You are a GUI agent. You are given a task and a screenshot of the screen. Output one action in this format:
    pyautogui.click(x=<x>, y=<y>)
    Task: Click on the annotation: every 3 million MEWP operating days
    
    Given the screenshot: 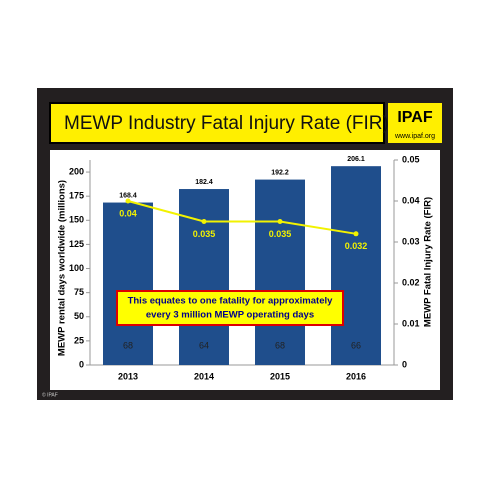 What is the action you would take?
    pyautogui.click(x=230, y=315)
    